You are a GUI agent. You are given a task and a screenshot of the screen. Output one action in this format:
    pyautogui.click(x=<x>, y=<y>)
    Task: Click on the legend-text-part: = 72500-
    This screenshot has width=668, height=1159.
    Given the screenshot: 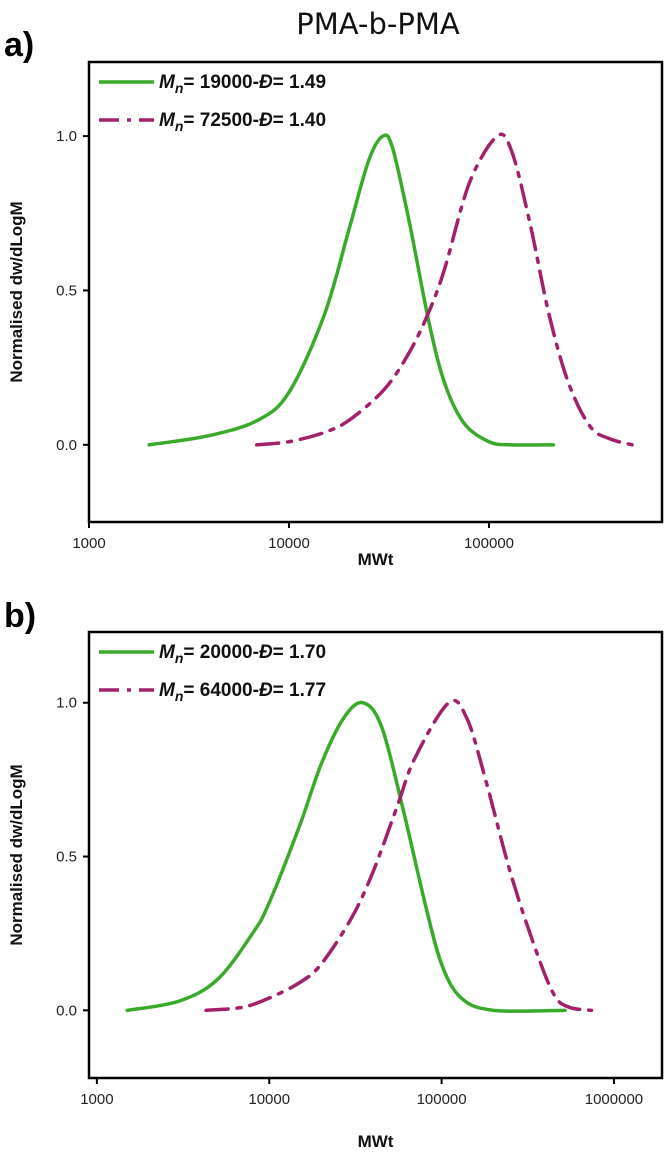 What is the action you would take?
    pyautogui.click(x=221, y=120)
    